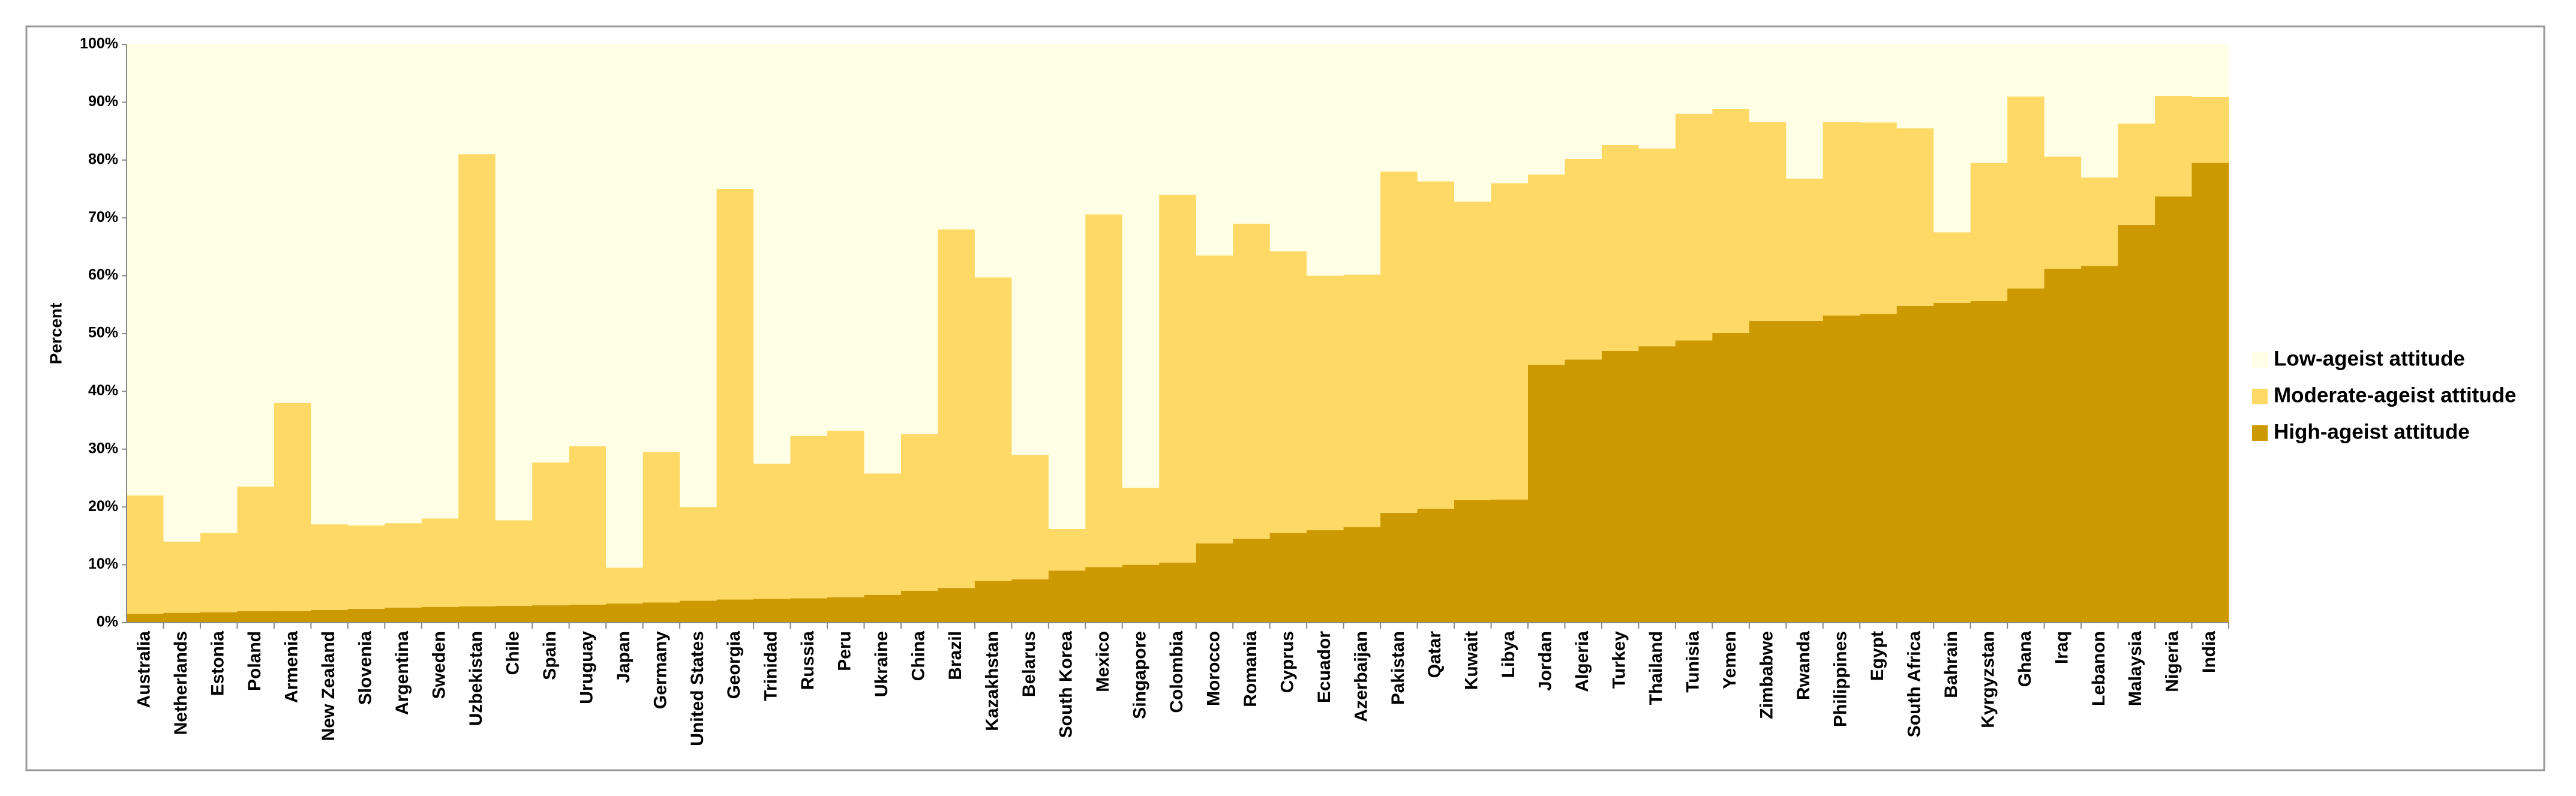  What do you see at coordinates (1361, 676) in the screenshot?
I see `x-tick-label: Azerbaijan` at bounding box center [1361, 676].